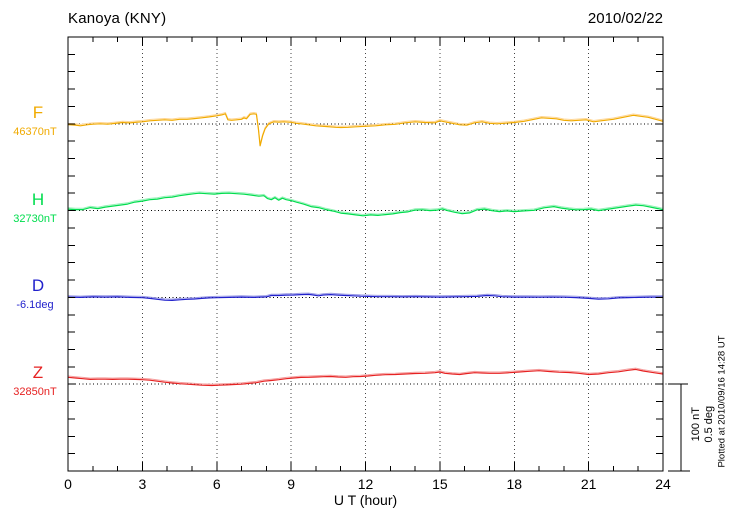 The image size is (730, 520). I want to click on trace-F-light, so click(365, 128).